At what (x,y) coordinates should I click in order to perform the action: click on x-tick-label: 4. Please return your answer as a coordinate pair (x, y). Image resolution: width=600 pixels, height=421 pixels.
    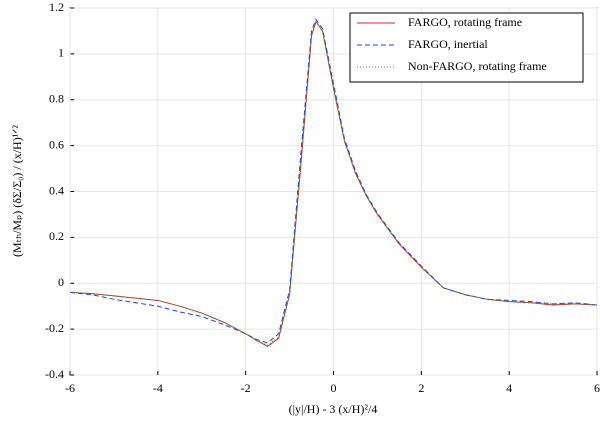
    Looking at the image, I should click on (509, 388).